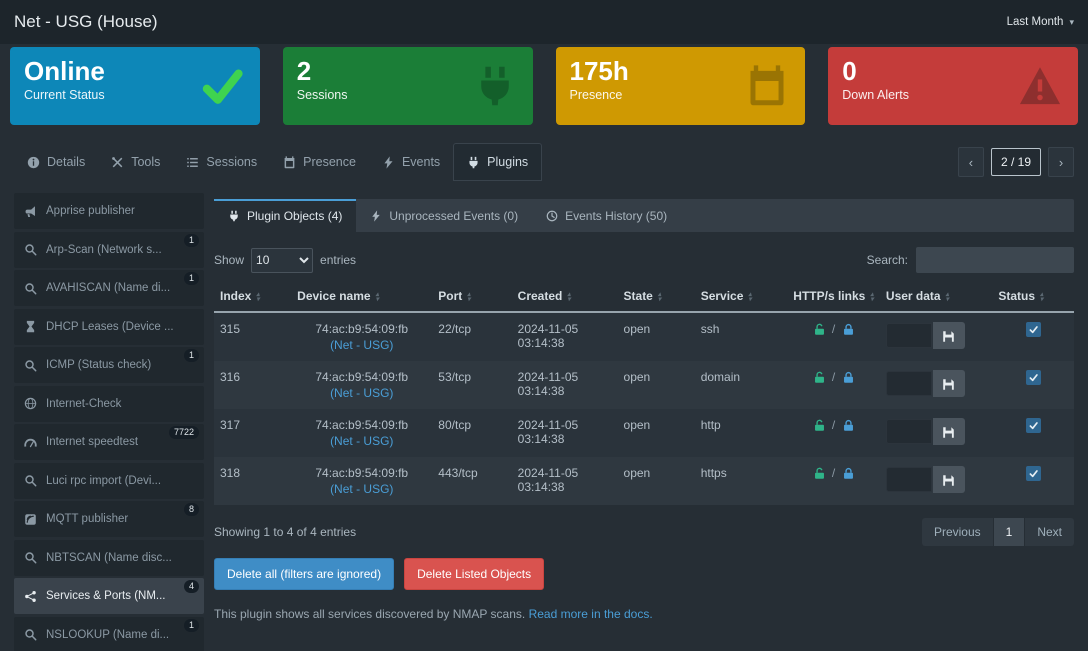  I want to click on previous-page-button: Previous, so click(957, 532).